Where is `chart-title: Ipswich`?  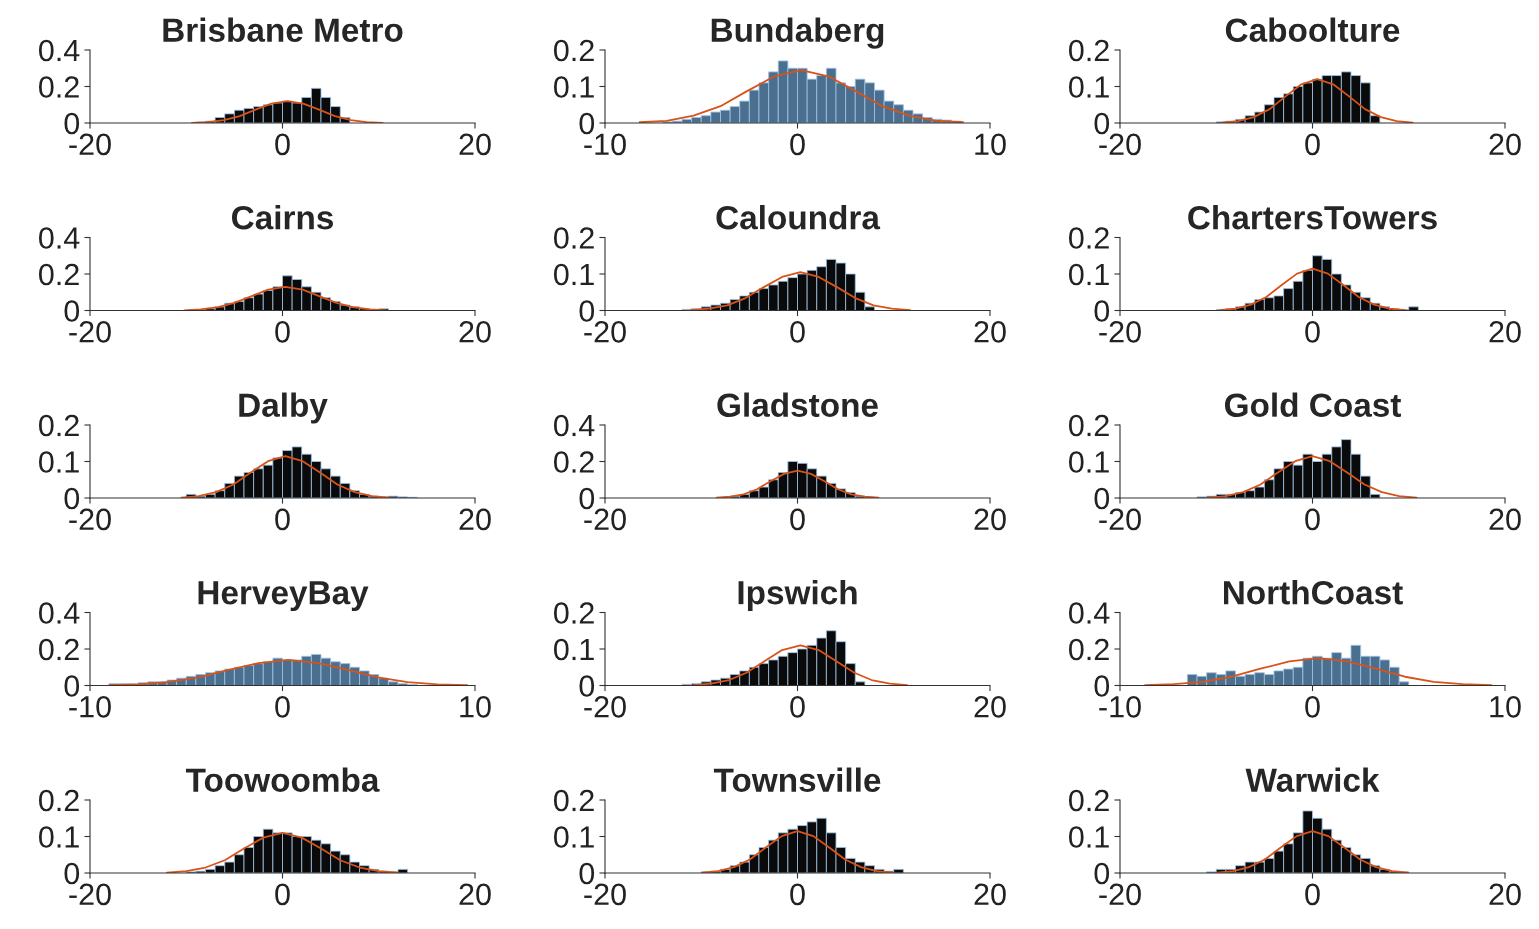
chart-title: Ipswich is located at coordinates (797, 596).